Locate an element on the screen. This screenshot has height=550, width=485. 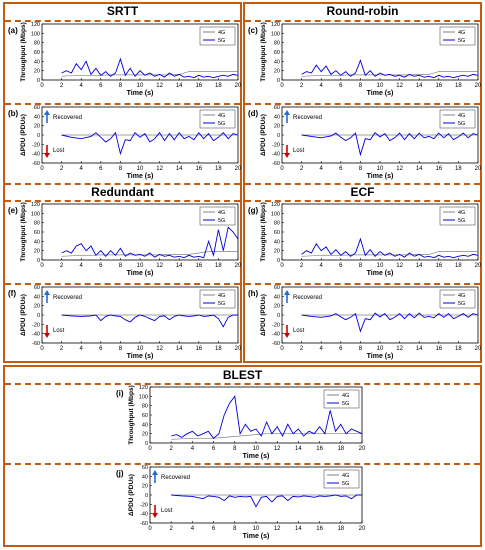
y-tick-label: 80 is located at coordinates (277, 44).